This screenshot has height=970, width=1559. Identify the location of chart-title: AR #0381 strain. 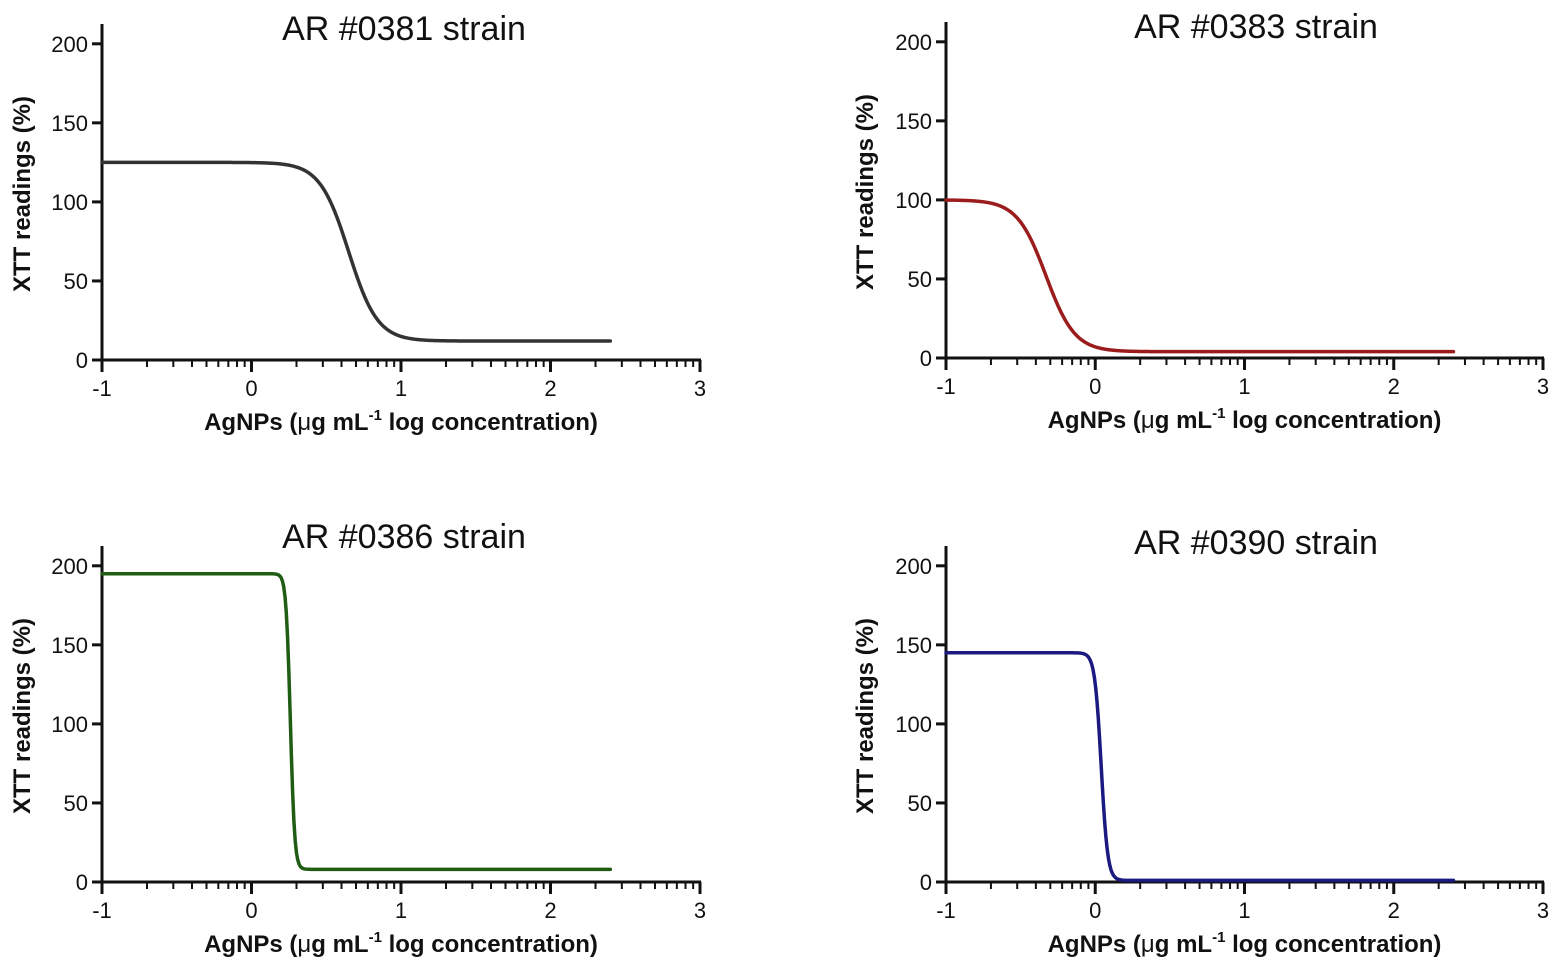
(404, 29).